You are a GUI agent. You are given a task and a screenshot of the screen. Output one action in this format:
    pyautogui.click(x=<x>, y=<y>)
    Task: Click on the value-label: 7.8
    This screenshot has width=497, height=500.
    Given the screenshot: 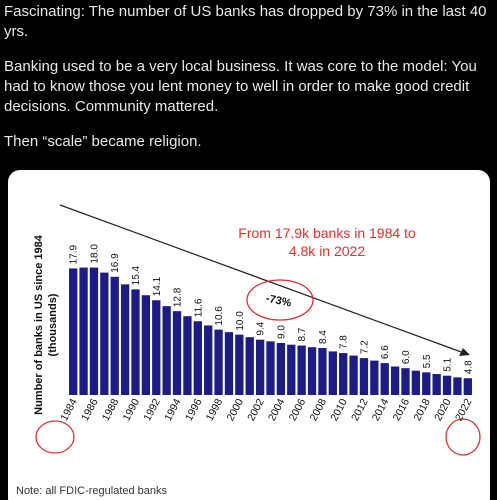 What is the action you would take?
    pyautogui.click(x=344, y=342)
    